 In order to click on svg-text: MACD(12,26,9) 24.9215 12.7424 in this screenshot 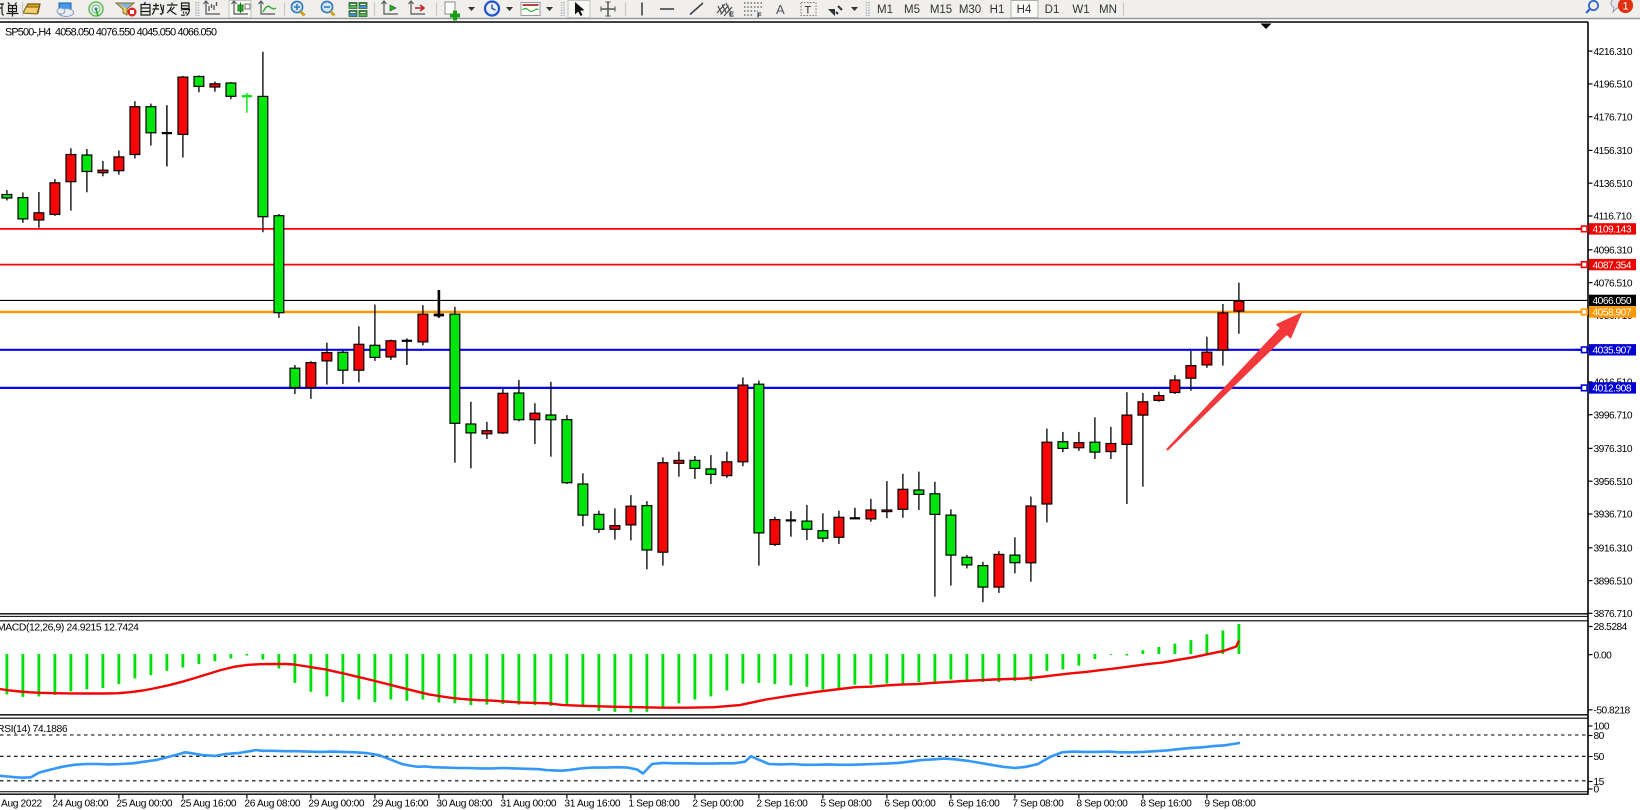, I will do `click(69, 628)`.